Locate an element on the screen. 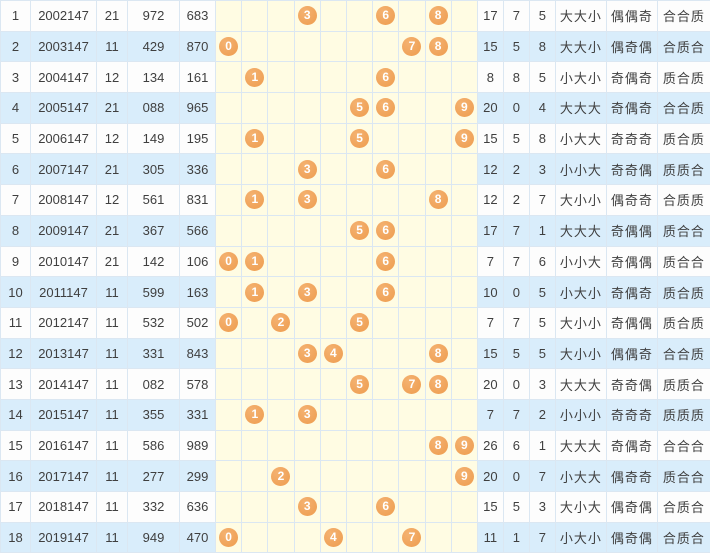 This screenshot has width=710, height=554. trend-row-2005147: 4 2005147 21 088 965 5 6 9 20 0 4 大大大 奇偶奇 合合质 is located at coordinates (355, 108).